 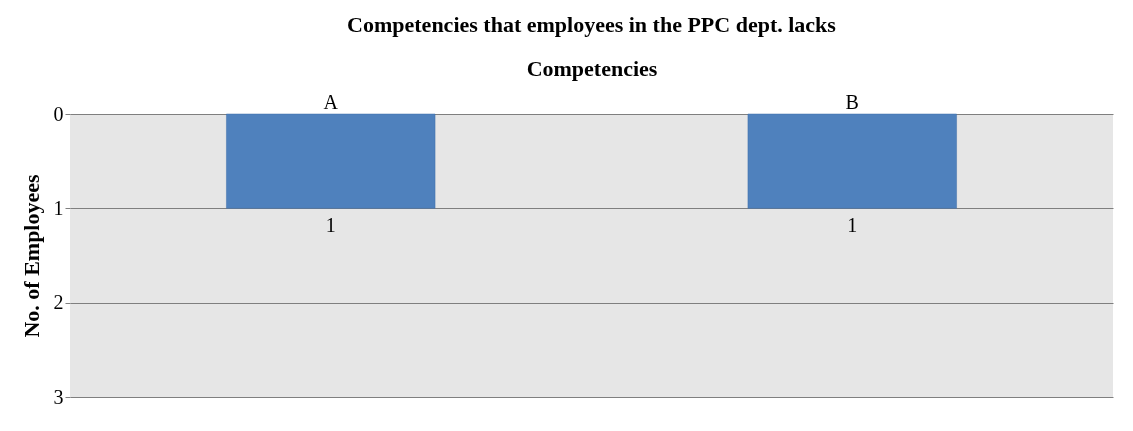 I want to click on y-tick-label: 2, so click(x=58, y=302).